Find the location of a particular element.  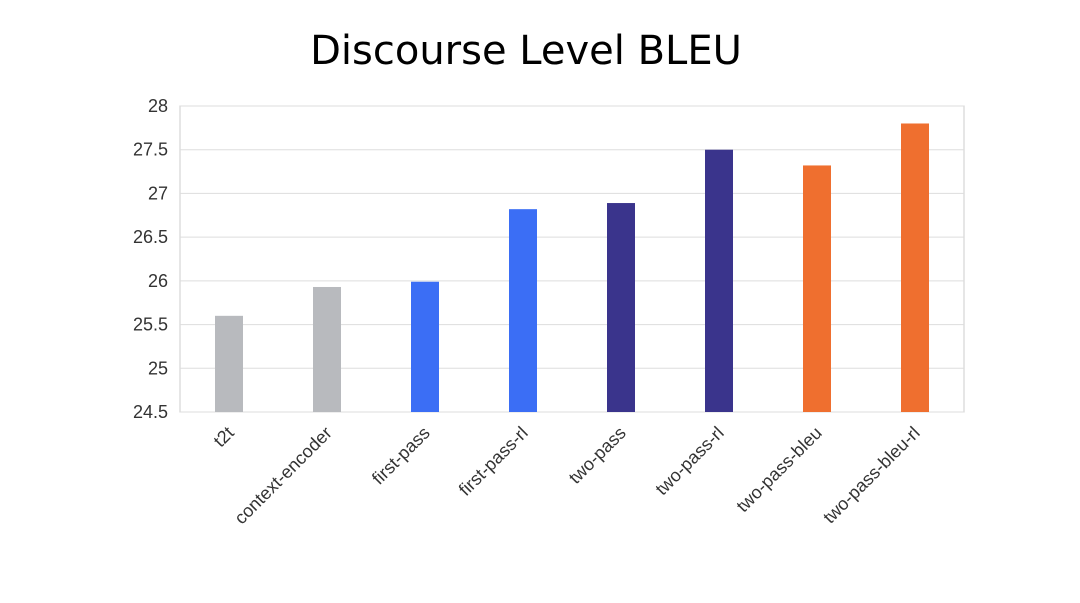

y-tick-label: 25 is located at coordinates (158, 368).